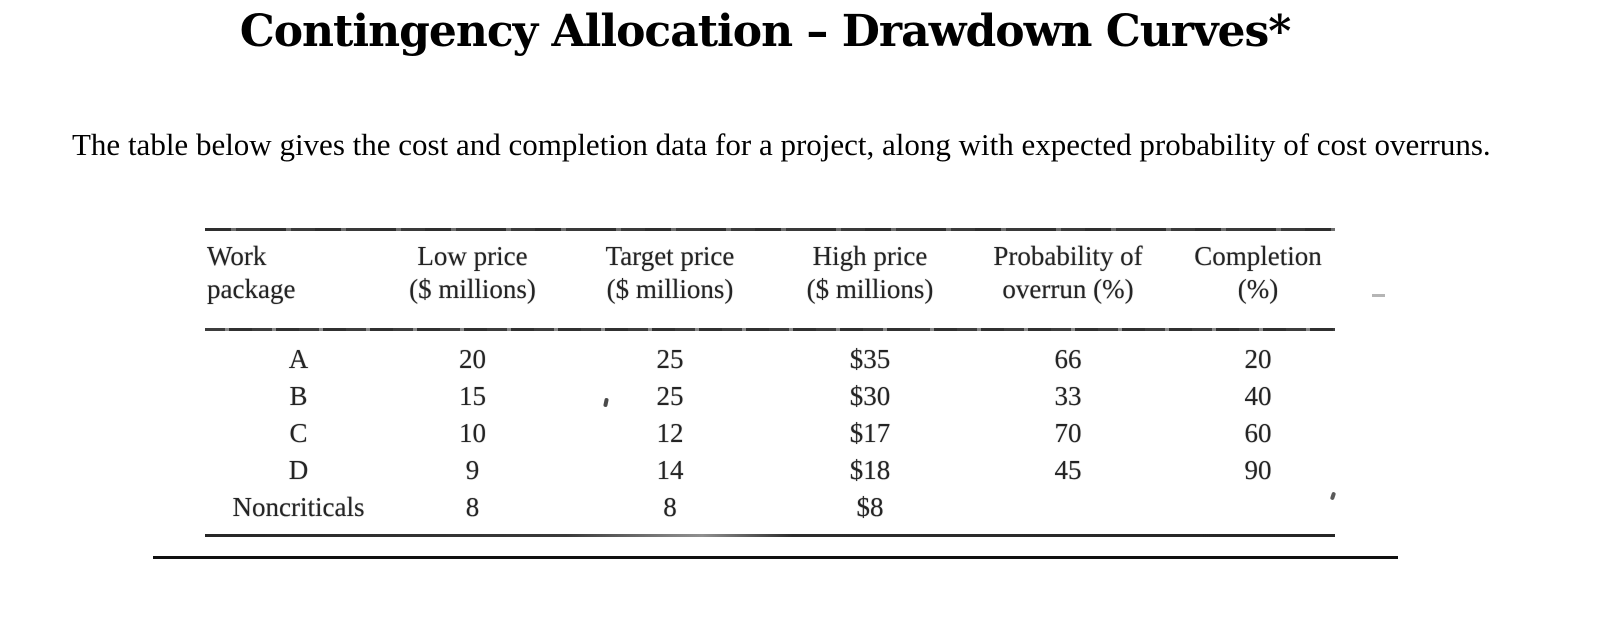 The width and height of the screenshot is (1620, 634). I want to click on header-line: Probability of, so click(1068, 256).